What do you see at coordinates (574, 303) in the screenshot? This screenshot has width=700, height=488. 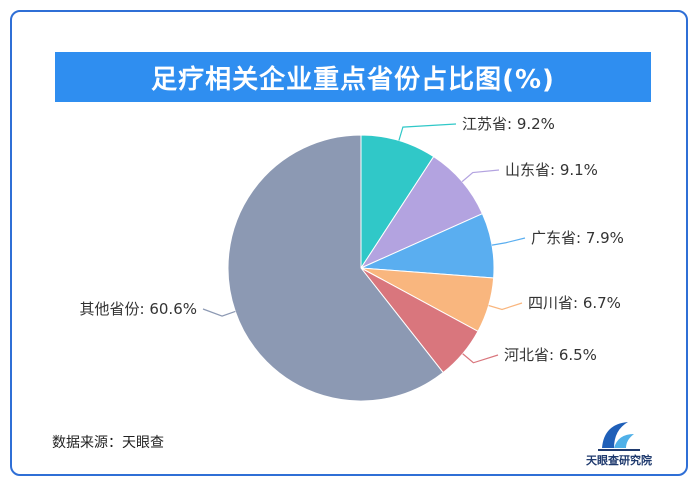 I see `slice-label-4: 四川省: 6.7%` at bounding box center [574, 303].